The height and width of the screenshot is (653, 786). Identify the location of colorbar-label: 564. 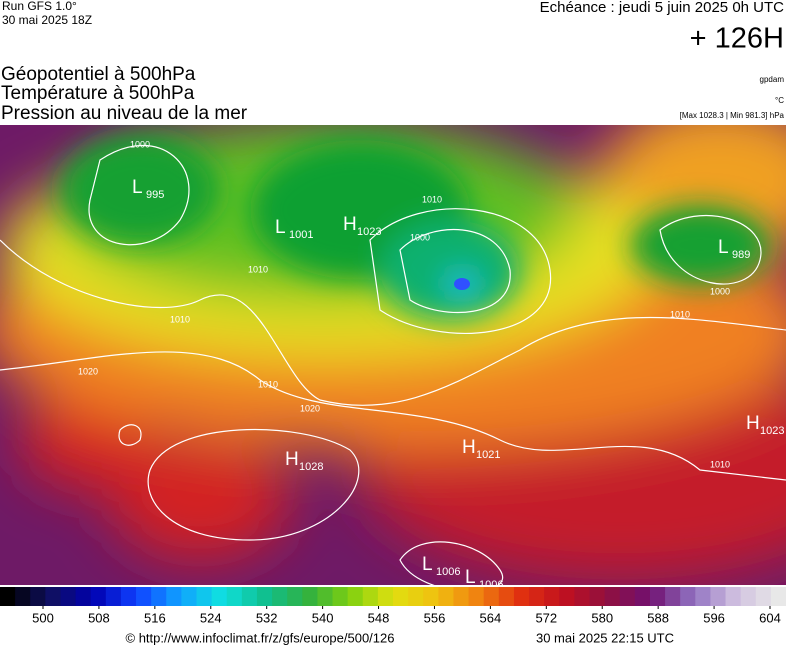
(491, 617).